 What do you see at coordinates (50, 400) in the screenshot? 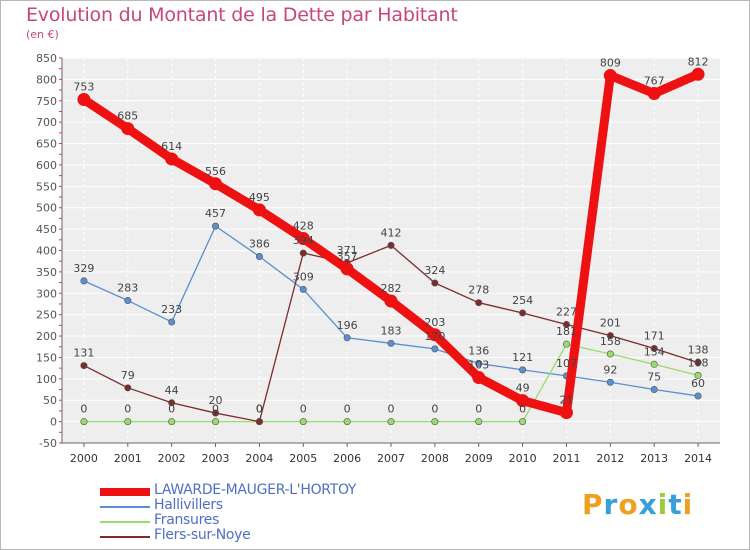
I see `y-tick-label: 50` at bounding box center [50, 400].